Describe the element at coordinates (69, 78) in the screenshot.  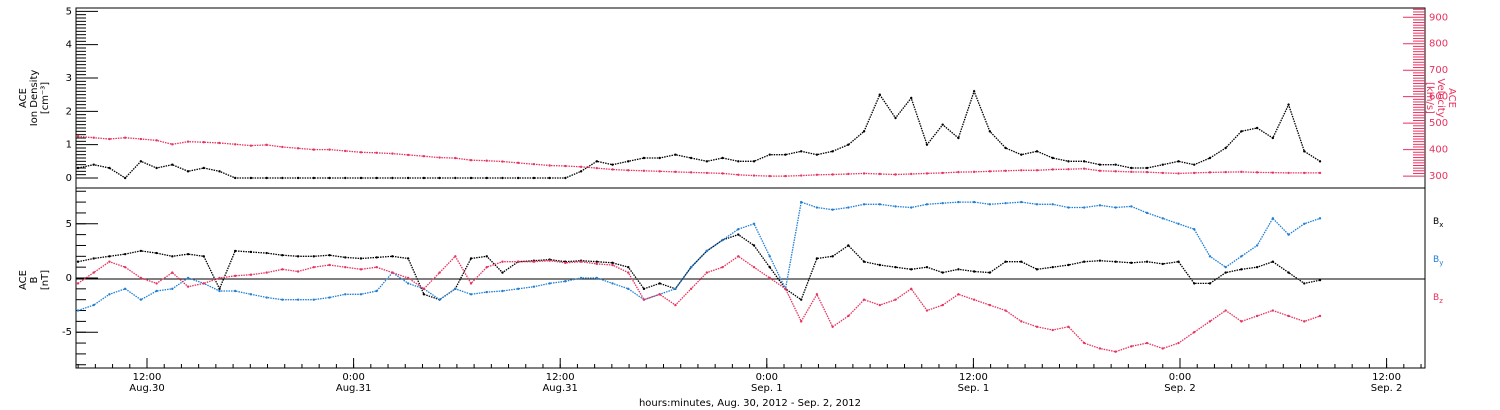
I see `density-tick-label: 3` at that location.